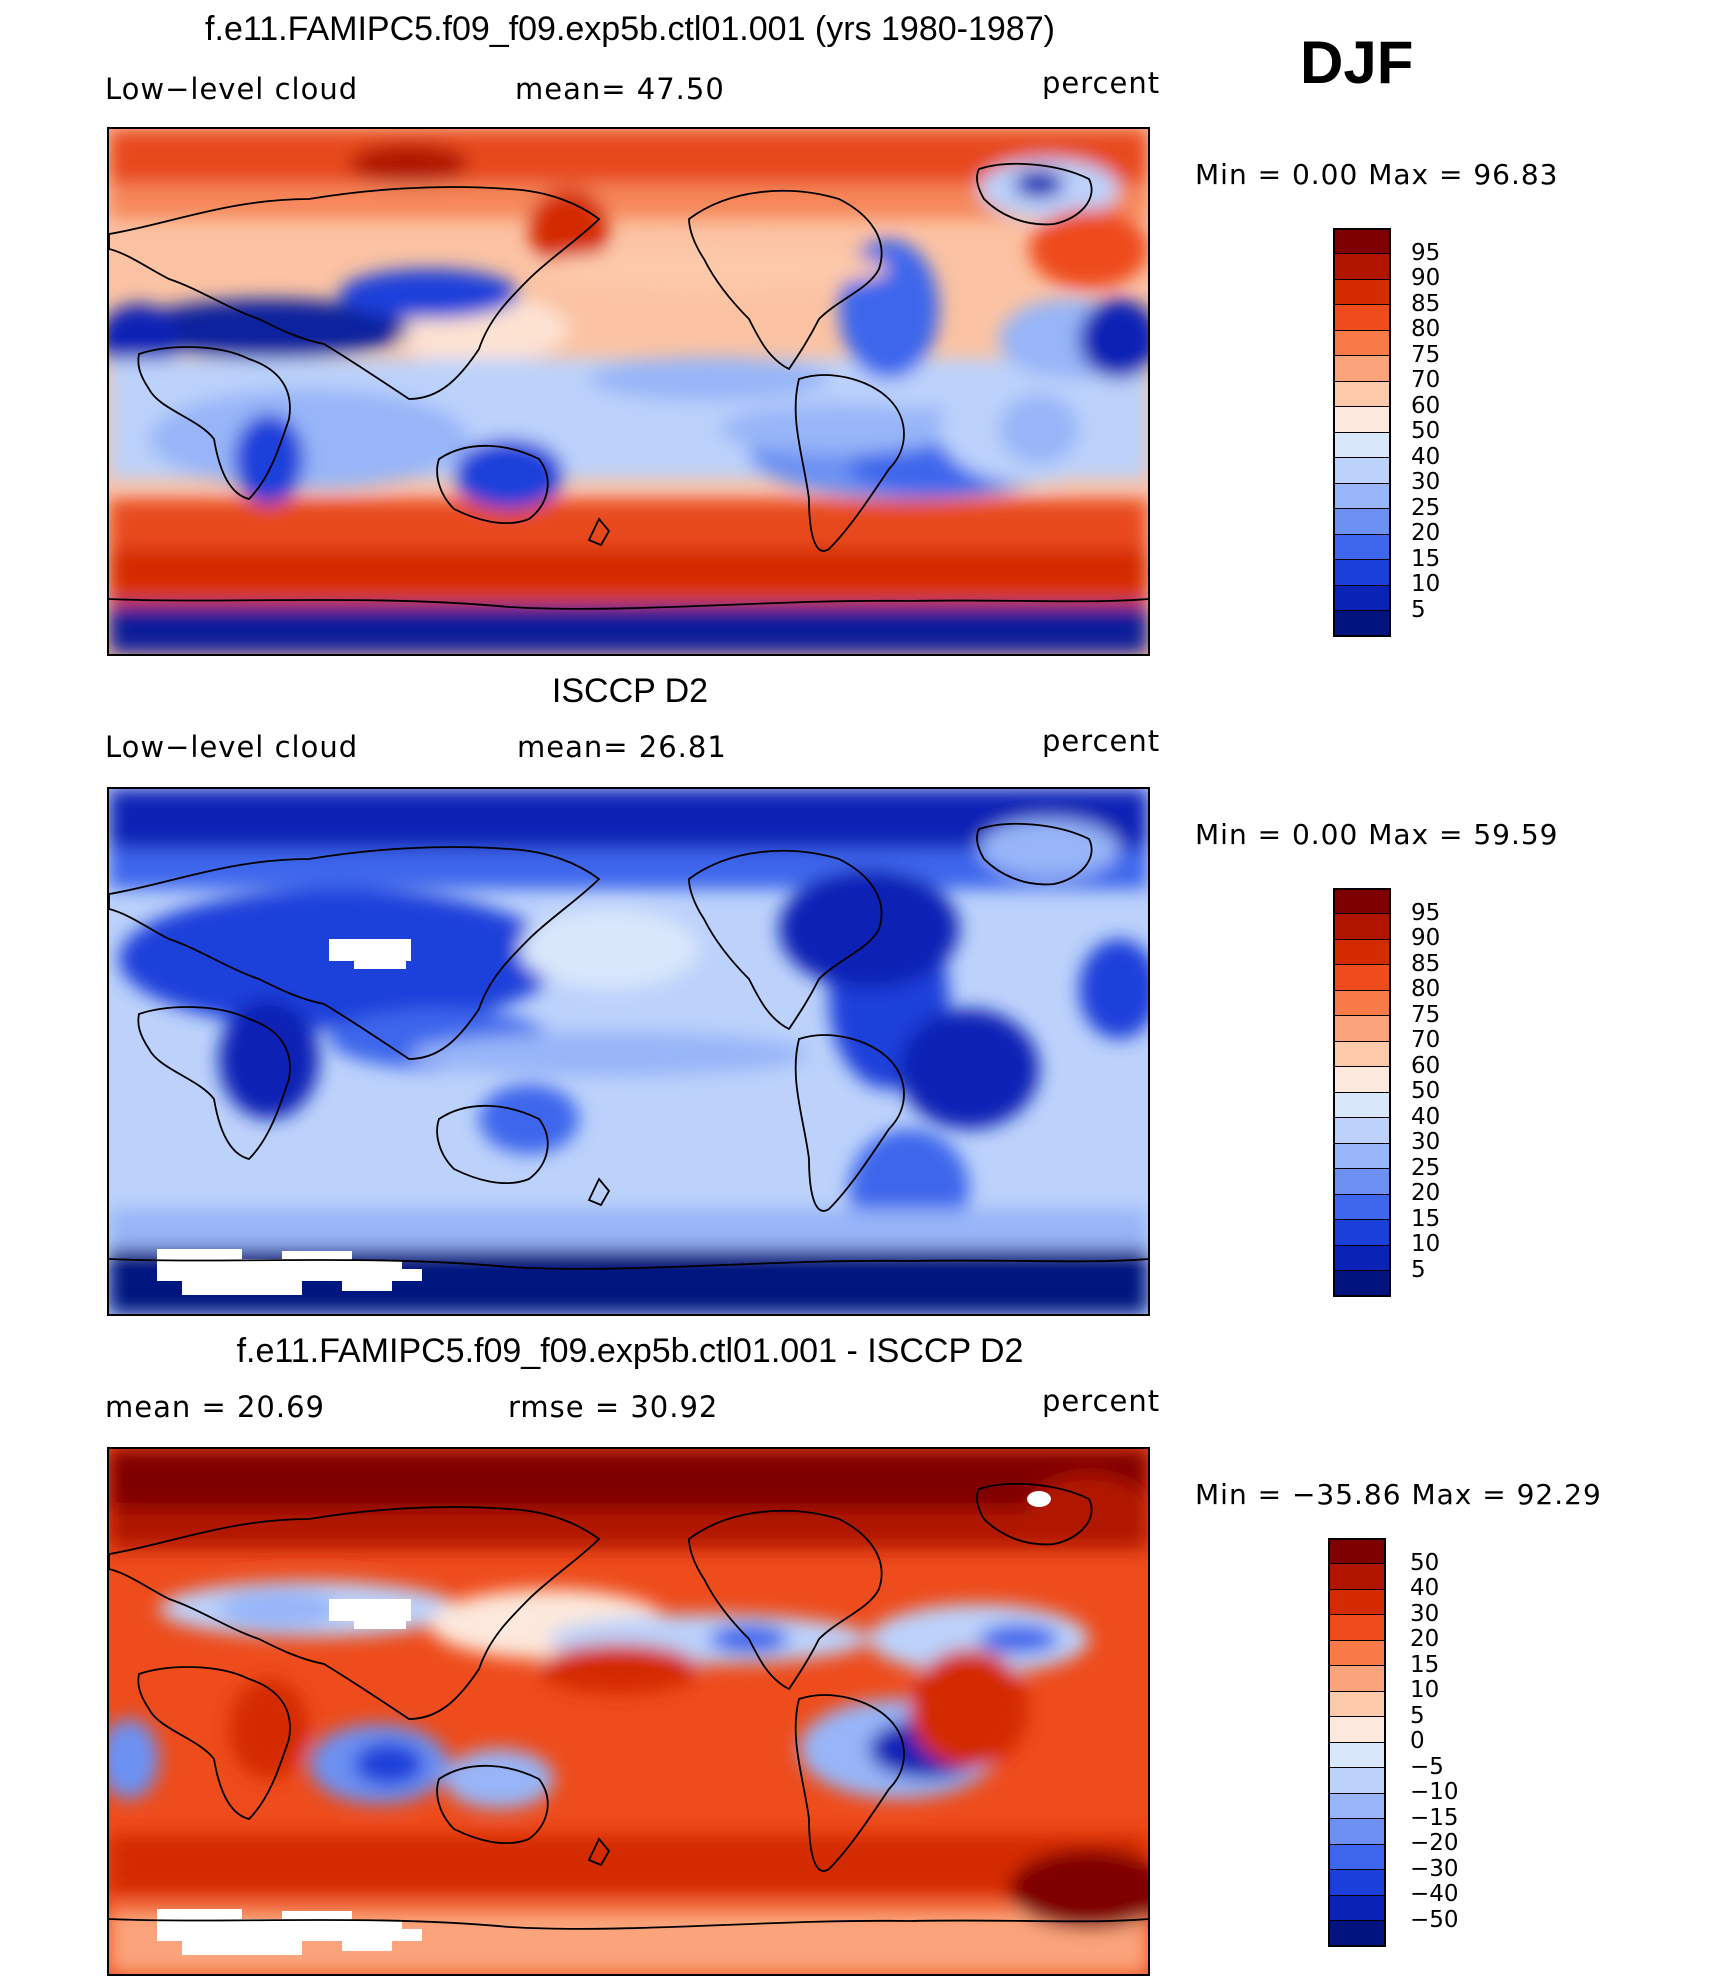  Describe the element at coordinates (622, 747) in the screenshot. I see `panel2-mean-label: mean= 26.81` at that location.